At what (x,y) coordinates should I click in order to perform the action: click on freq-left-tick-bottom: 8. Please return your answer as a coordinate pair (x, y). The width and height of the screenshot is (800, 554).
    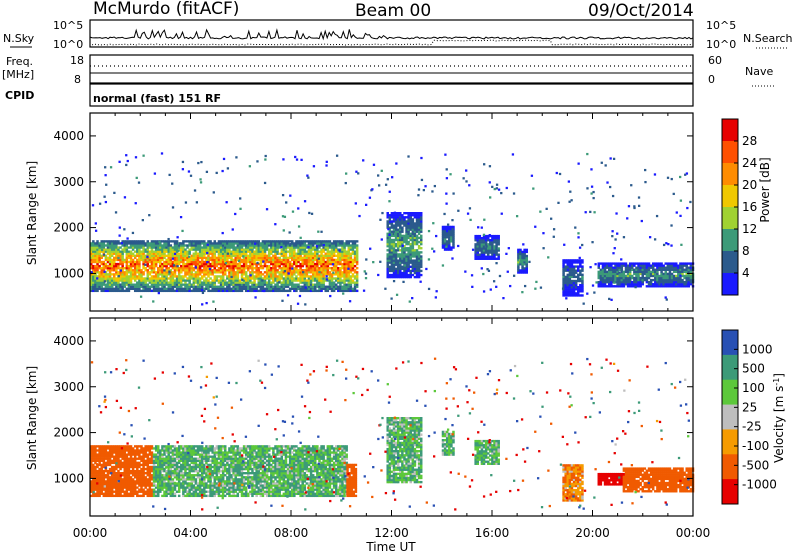
    Looking at the image, I should click on (77, 79).